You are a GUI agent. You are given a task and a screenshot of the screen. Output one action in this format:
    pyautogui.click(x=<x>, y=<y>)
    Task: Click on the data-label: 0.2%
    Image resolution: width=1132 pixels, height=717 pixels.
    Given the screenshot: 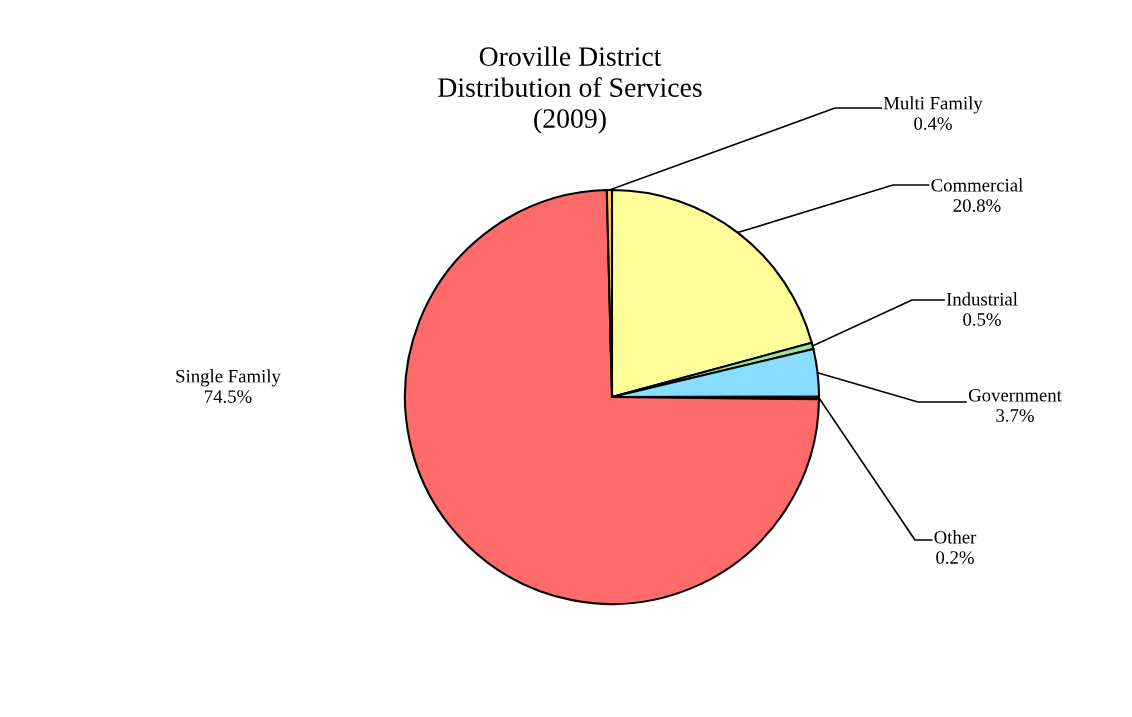 What is the action you would take?
    pyautogui.click(x=955, y=557)
    